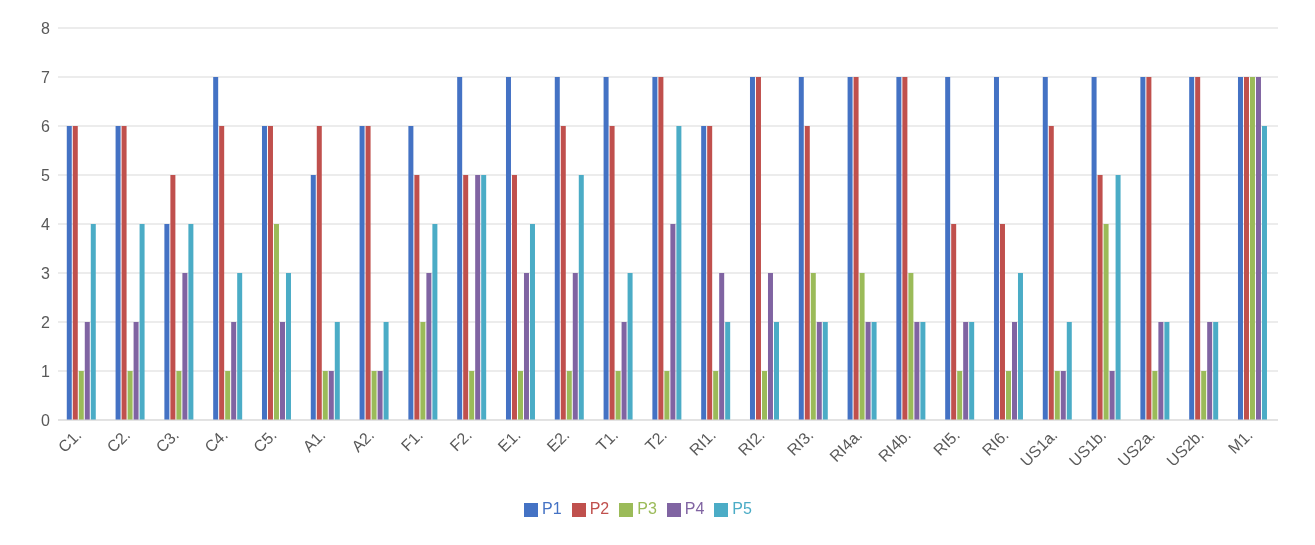 The height and width of the screenshot is (545, 1315). What do you see at coordinates (69, 441) in the screenshot?
I see `x-tick-label: C1.` at bounding box center [69, 441].